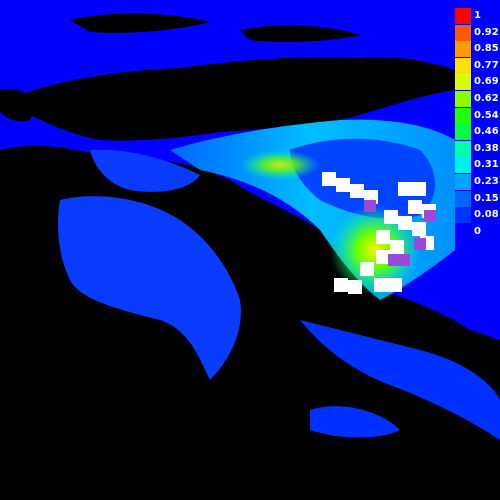  Describe the element at coordinates (486, 98) in the screenshot. I see `legend-label: 0.62` at that location.